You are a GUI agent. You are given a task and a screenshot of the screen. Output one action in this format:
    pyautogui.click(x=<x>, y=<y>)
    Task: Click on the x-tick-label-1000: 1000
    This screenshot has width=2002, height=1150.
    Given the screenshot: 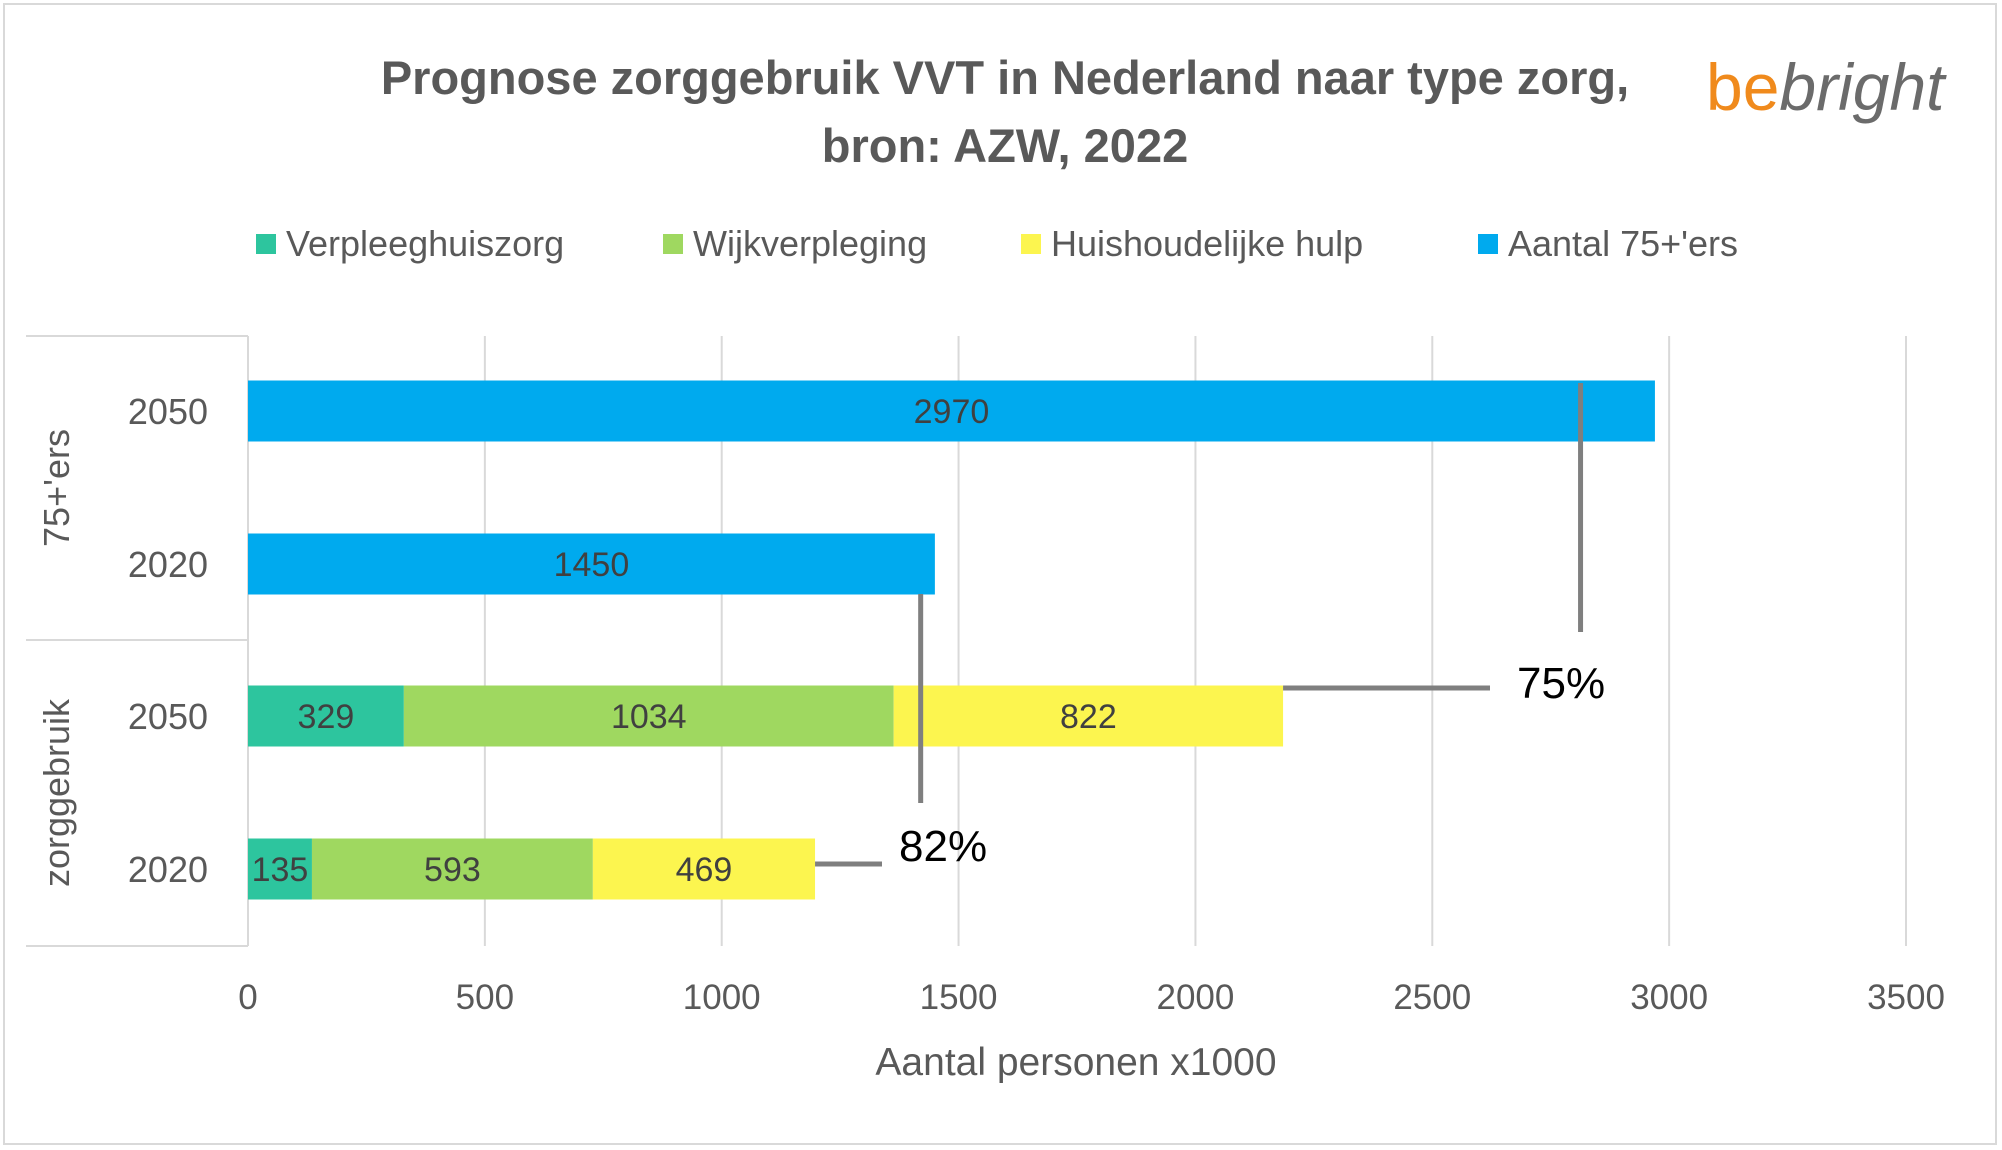 What is the action you would take?
    pyautogui.click(x=722, y=997)
    